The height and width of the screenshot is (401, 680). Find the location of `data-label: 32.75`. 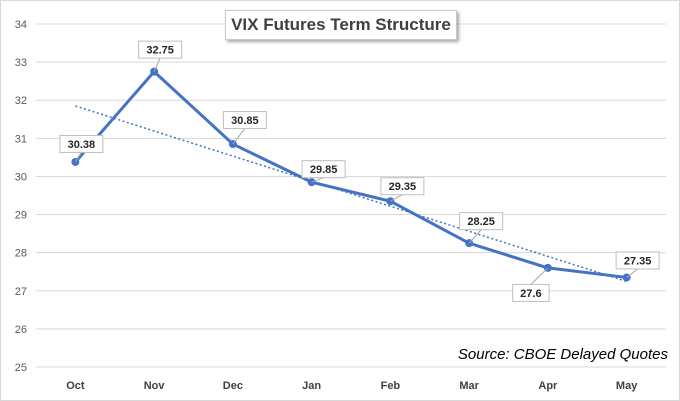

data-label: 32.75 is located at coordinates (160, 51).